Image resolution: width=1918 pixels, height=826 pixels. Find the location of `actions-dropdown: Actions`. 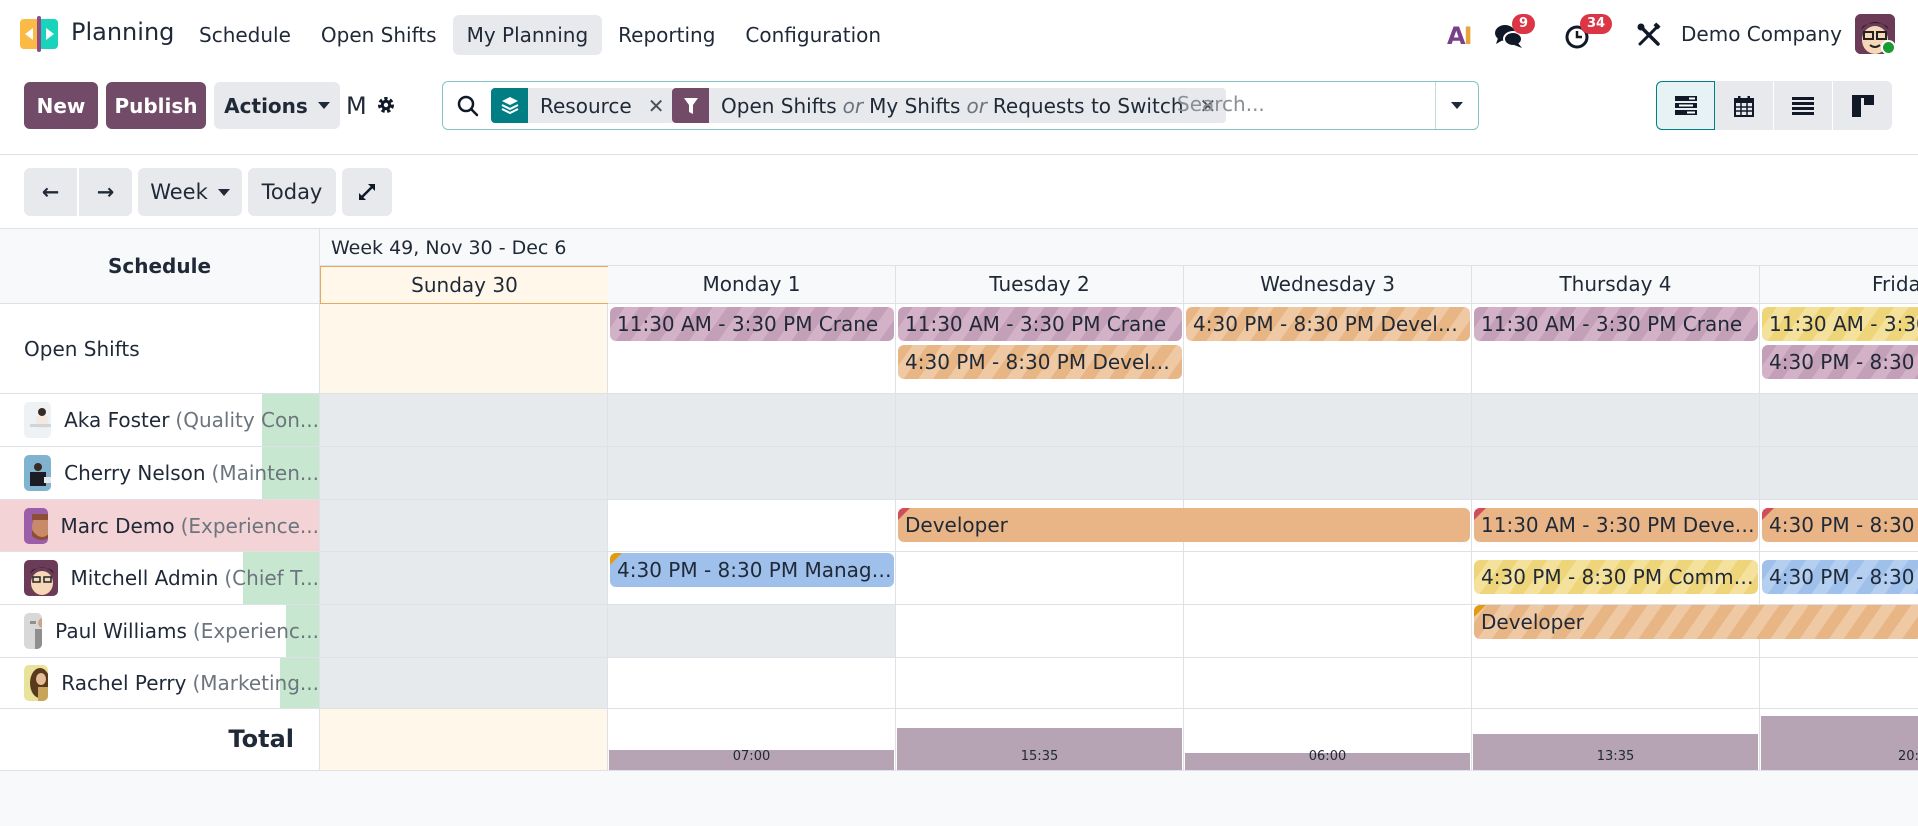

actions-dropdown: Actions is located at coordinates (277, 105).